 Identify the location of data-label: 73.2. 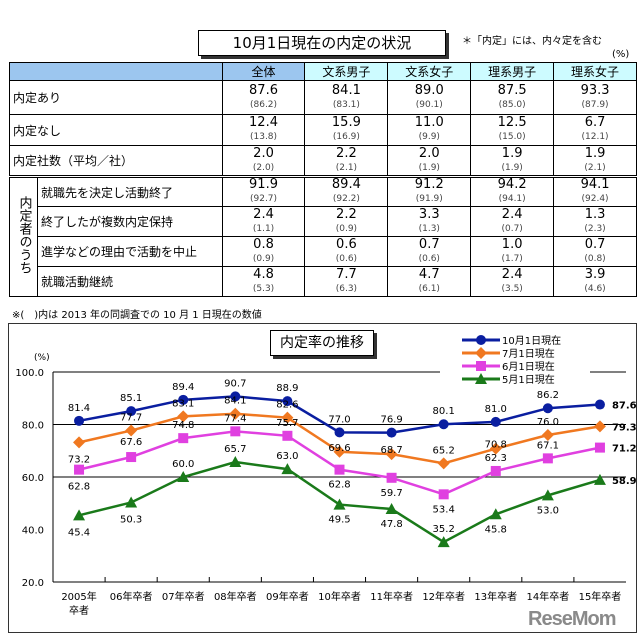
(79, 459).